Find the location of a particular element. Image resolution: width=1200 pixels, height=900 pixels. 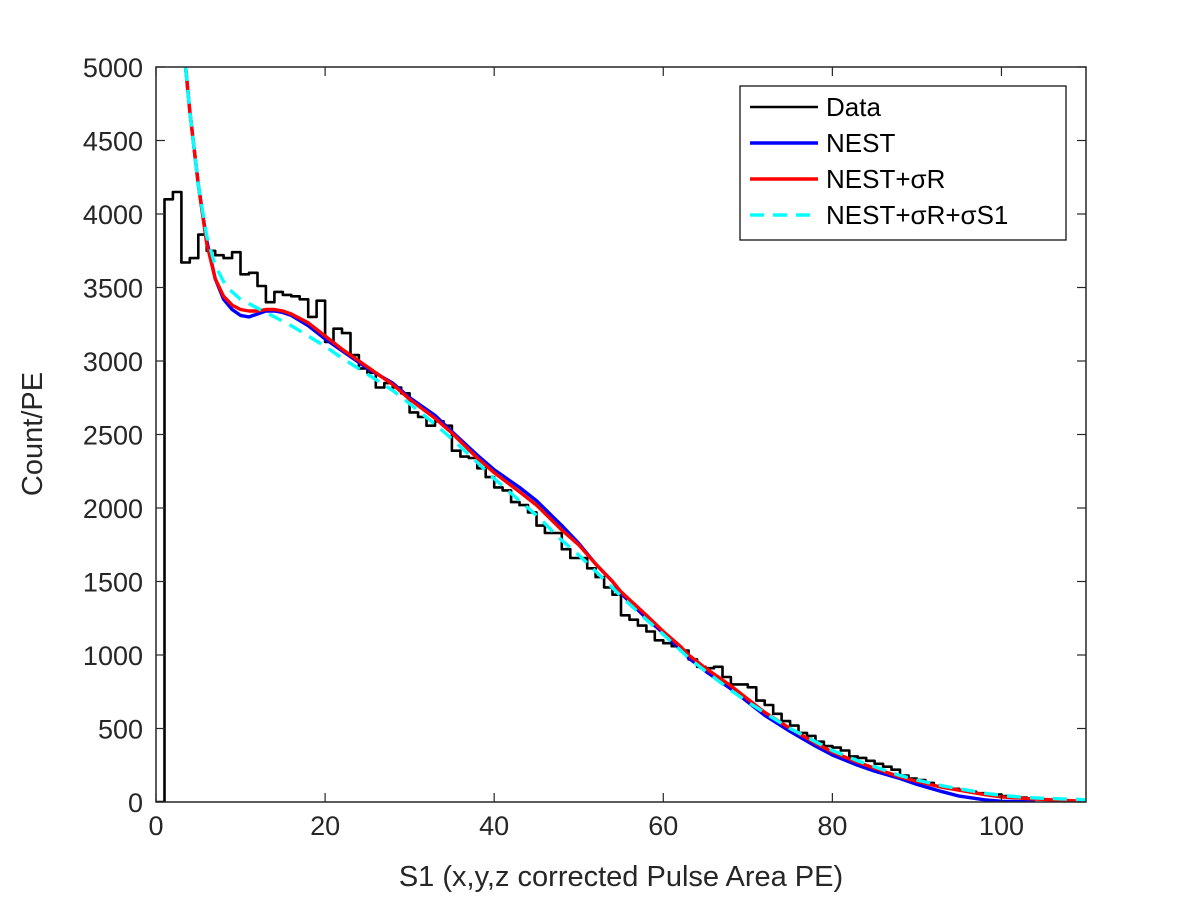

legend: Data NEST NEST+σR NEST+σR+σS1 is located at coordinates (903, 163).